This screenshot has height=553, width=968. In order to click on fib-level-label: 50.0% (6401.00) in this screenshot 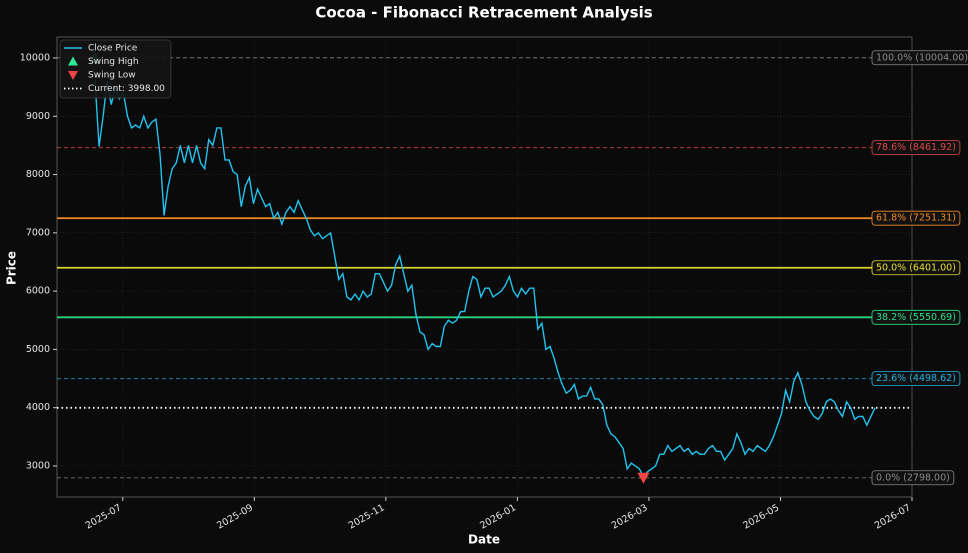, I will do `click(916, 267)`.